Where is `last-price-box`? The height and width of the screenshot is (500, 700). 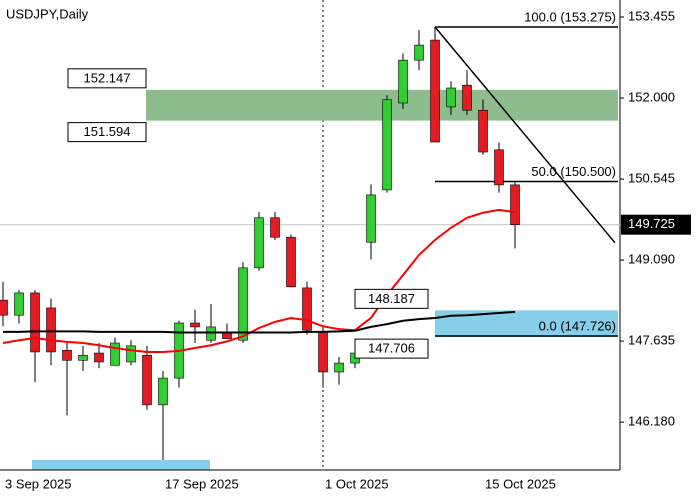 last-price-box is located at coordinates (656, 224).